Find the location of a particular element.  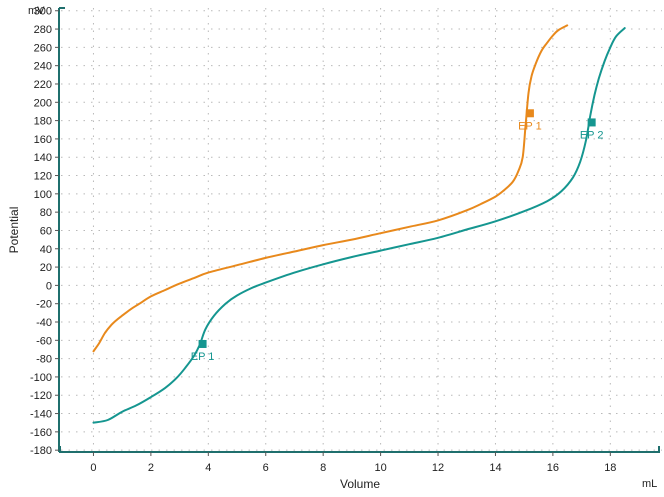

y-tick-label: 180 is located at coordinates (43, 122).